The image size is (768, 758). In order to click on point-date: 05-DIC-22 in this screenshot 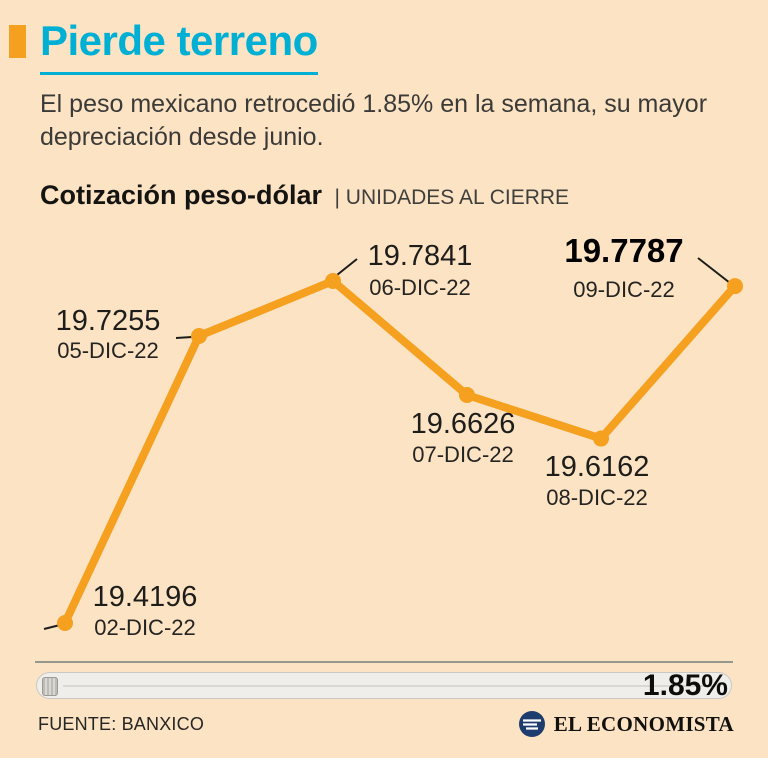, I will do `click(108, 351)`.